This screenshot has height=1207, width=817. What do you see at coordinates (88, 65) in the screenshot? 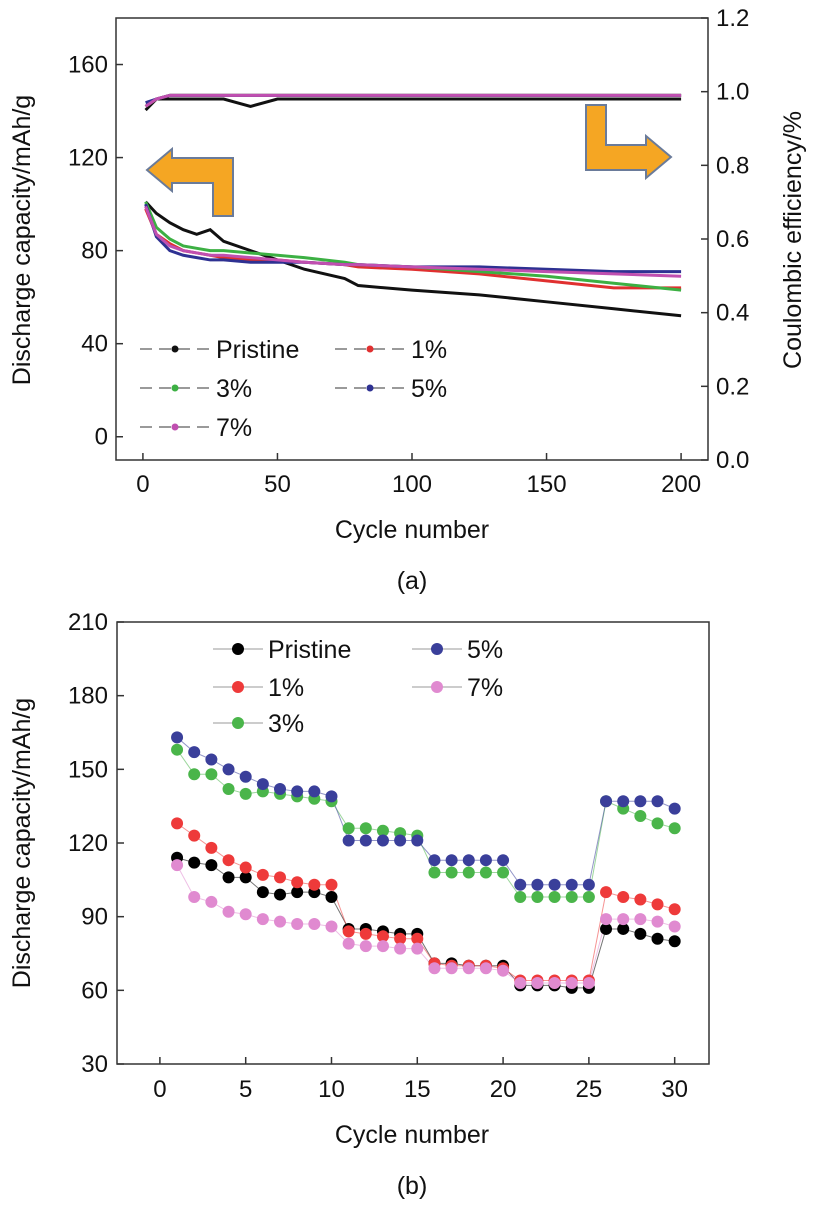
I see `a-y-tick-label: 160` at bounding box center [88, 65].